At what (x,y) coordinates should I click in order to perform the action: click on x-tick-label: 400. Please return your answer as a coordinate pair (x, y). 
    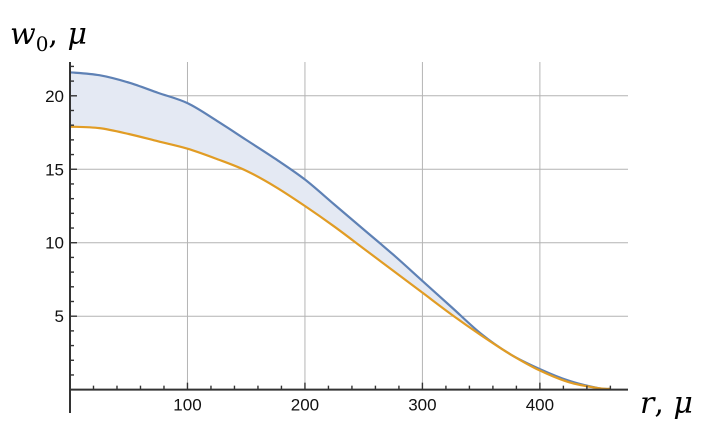
    Looking at the image, I should click on (540, 405).